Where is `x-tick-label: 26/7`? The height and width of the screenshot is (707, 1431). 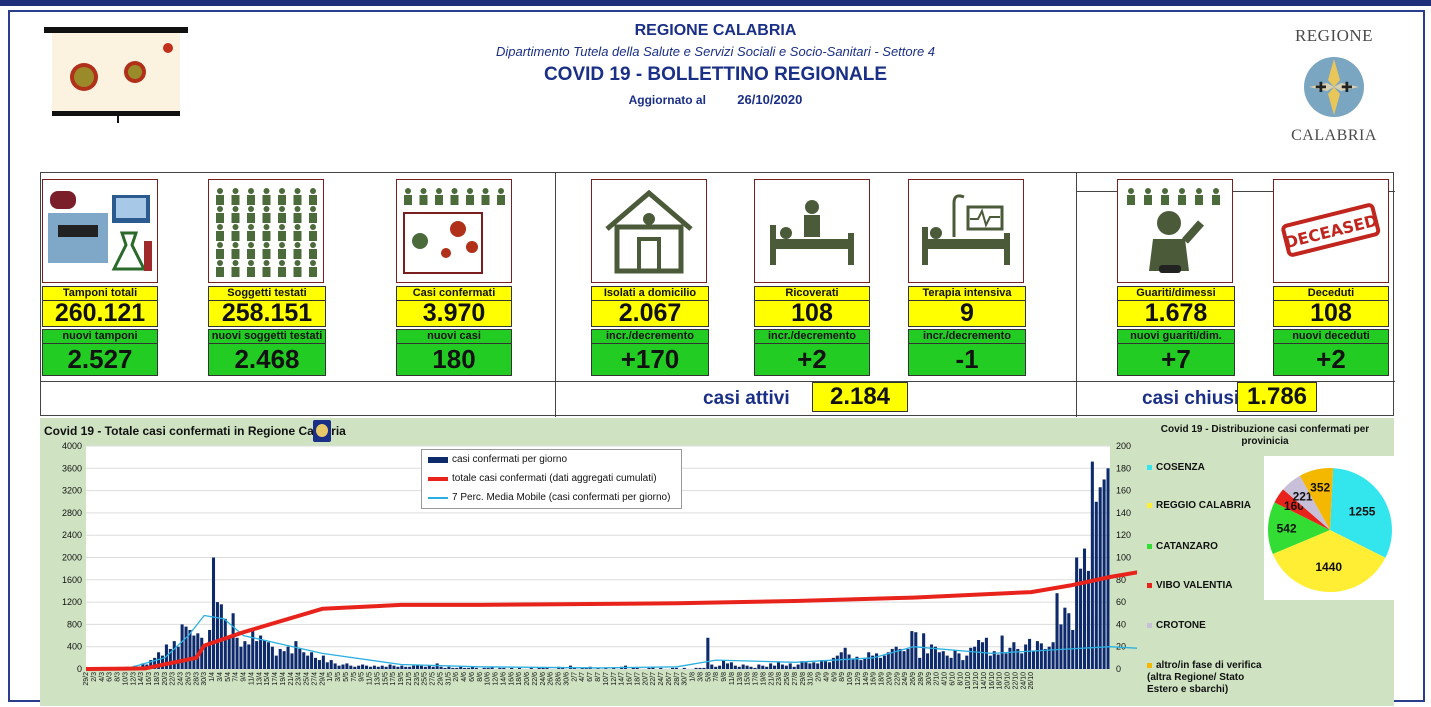
x-tick-label: 26/7 is located at coordinates (669, 679).